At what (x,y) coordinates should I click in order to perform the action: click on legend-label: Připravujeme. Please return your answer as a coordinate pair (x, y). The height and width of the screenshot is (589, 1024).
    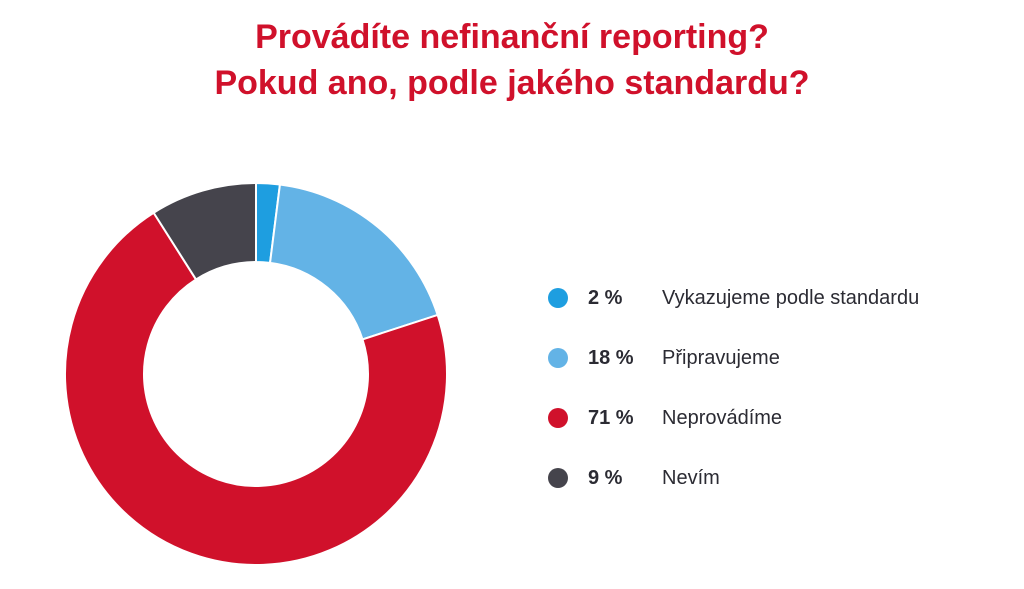
    Looking at the image, I should click on (721, 357).